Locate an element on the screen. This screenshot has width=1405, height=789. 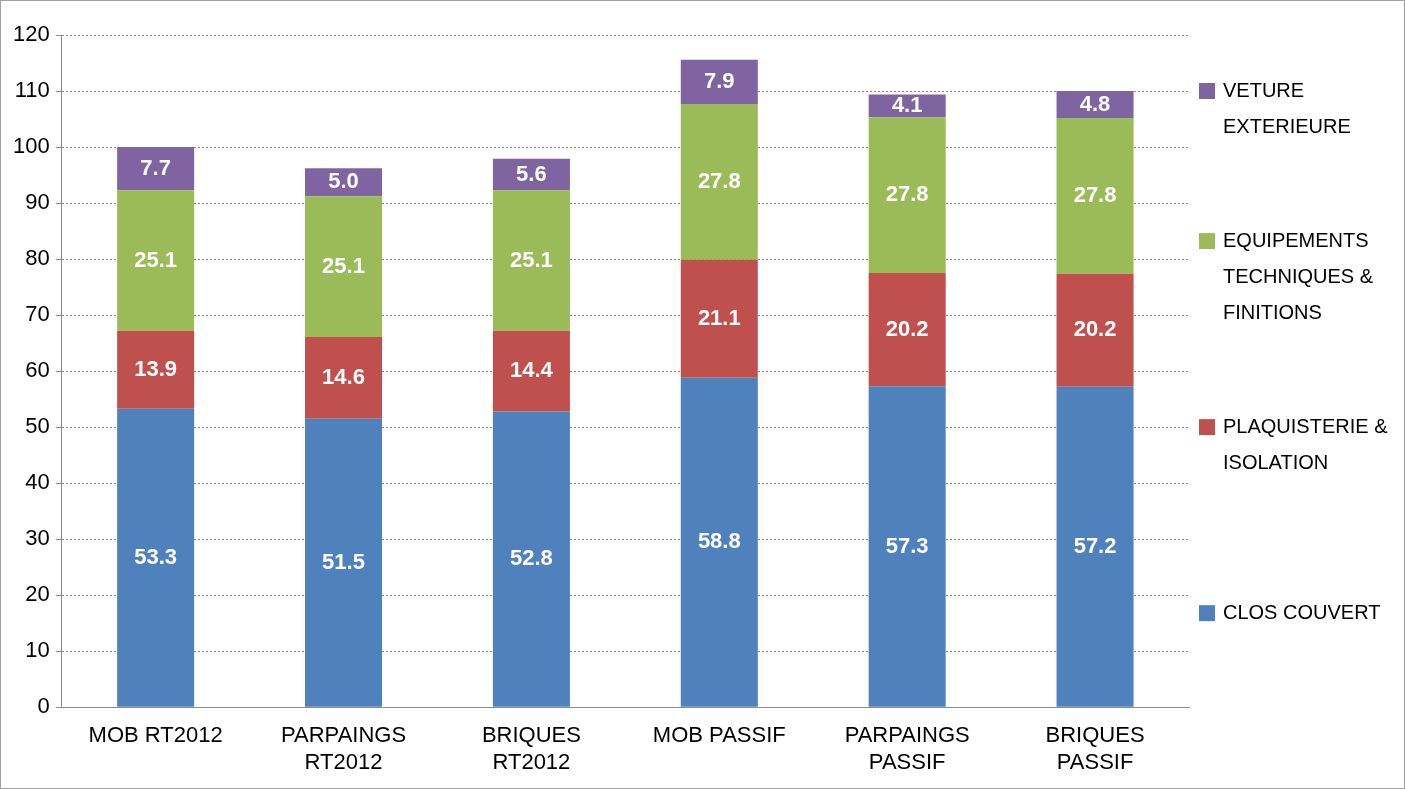
y-tick-label: 50 is located at coordinates (37, 426).